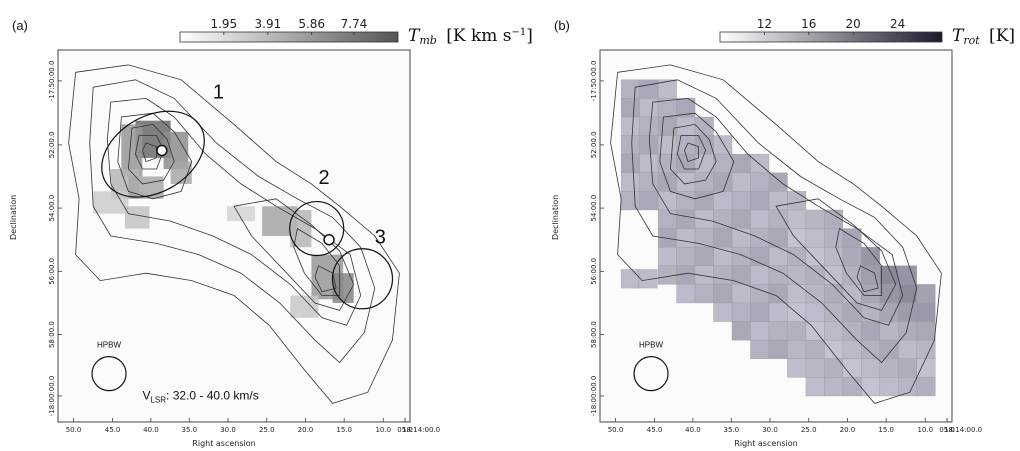 The height and width of the screenshot is (451, 1020). What do you see at coordinates (218, 92) in the screenshot?
I see `source-1-label: 1` at bounding box center [218, 92].